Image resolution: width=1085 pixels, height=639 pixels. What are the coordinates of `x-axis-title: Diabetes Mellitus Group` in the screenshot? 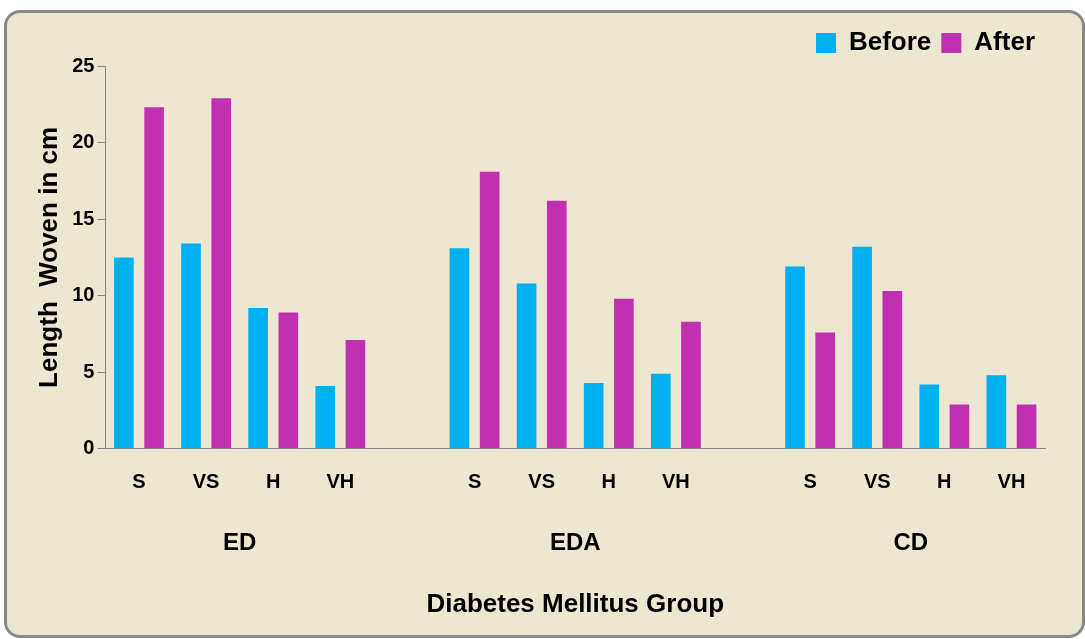 It's located at (575, 602).